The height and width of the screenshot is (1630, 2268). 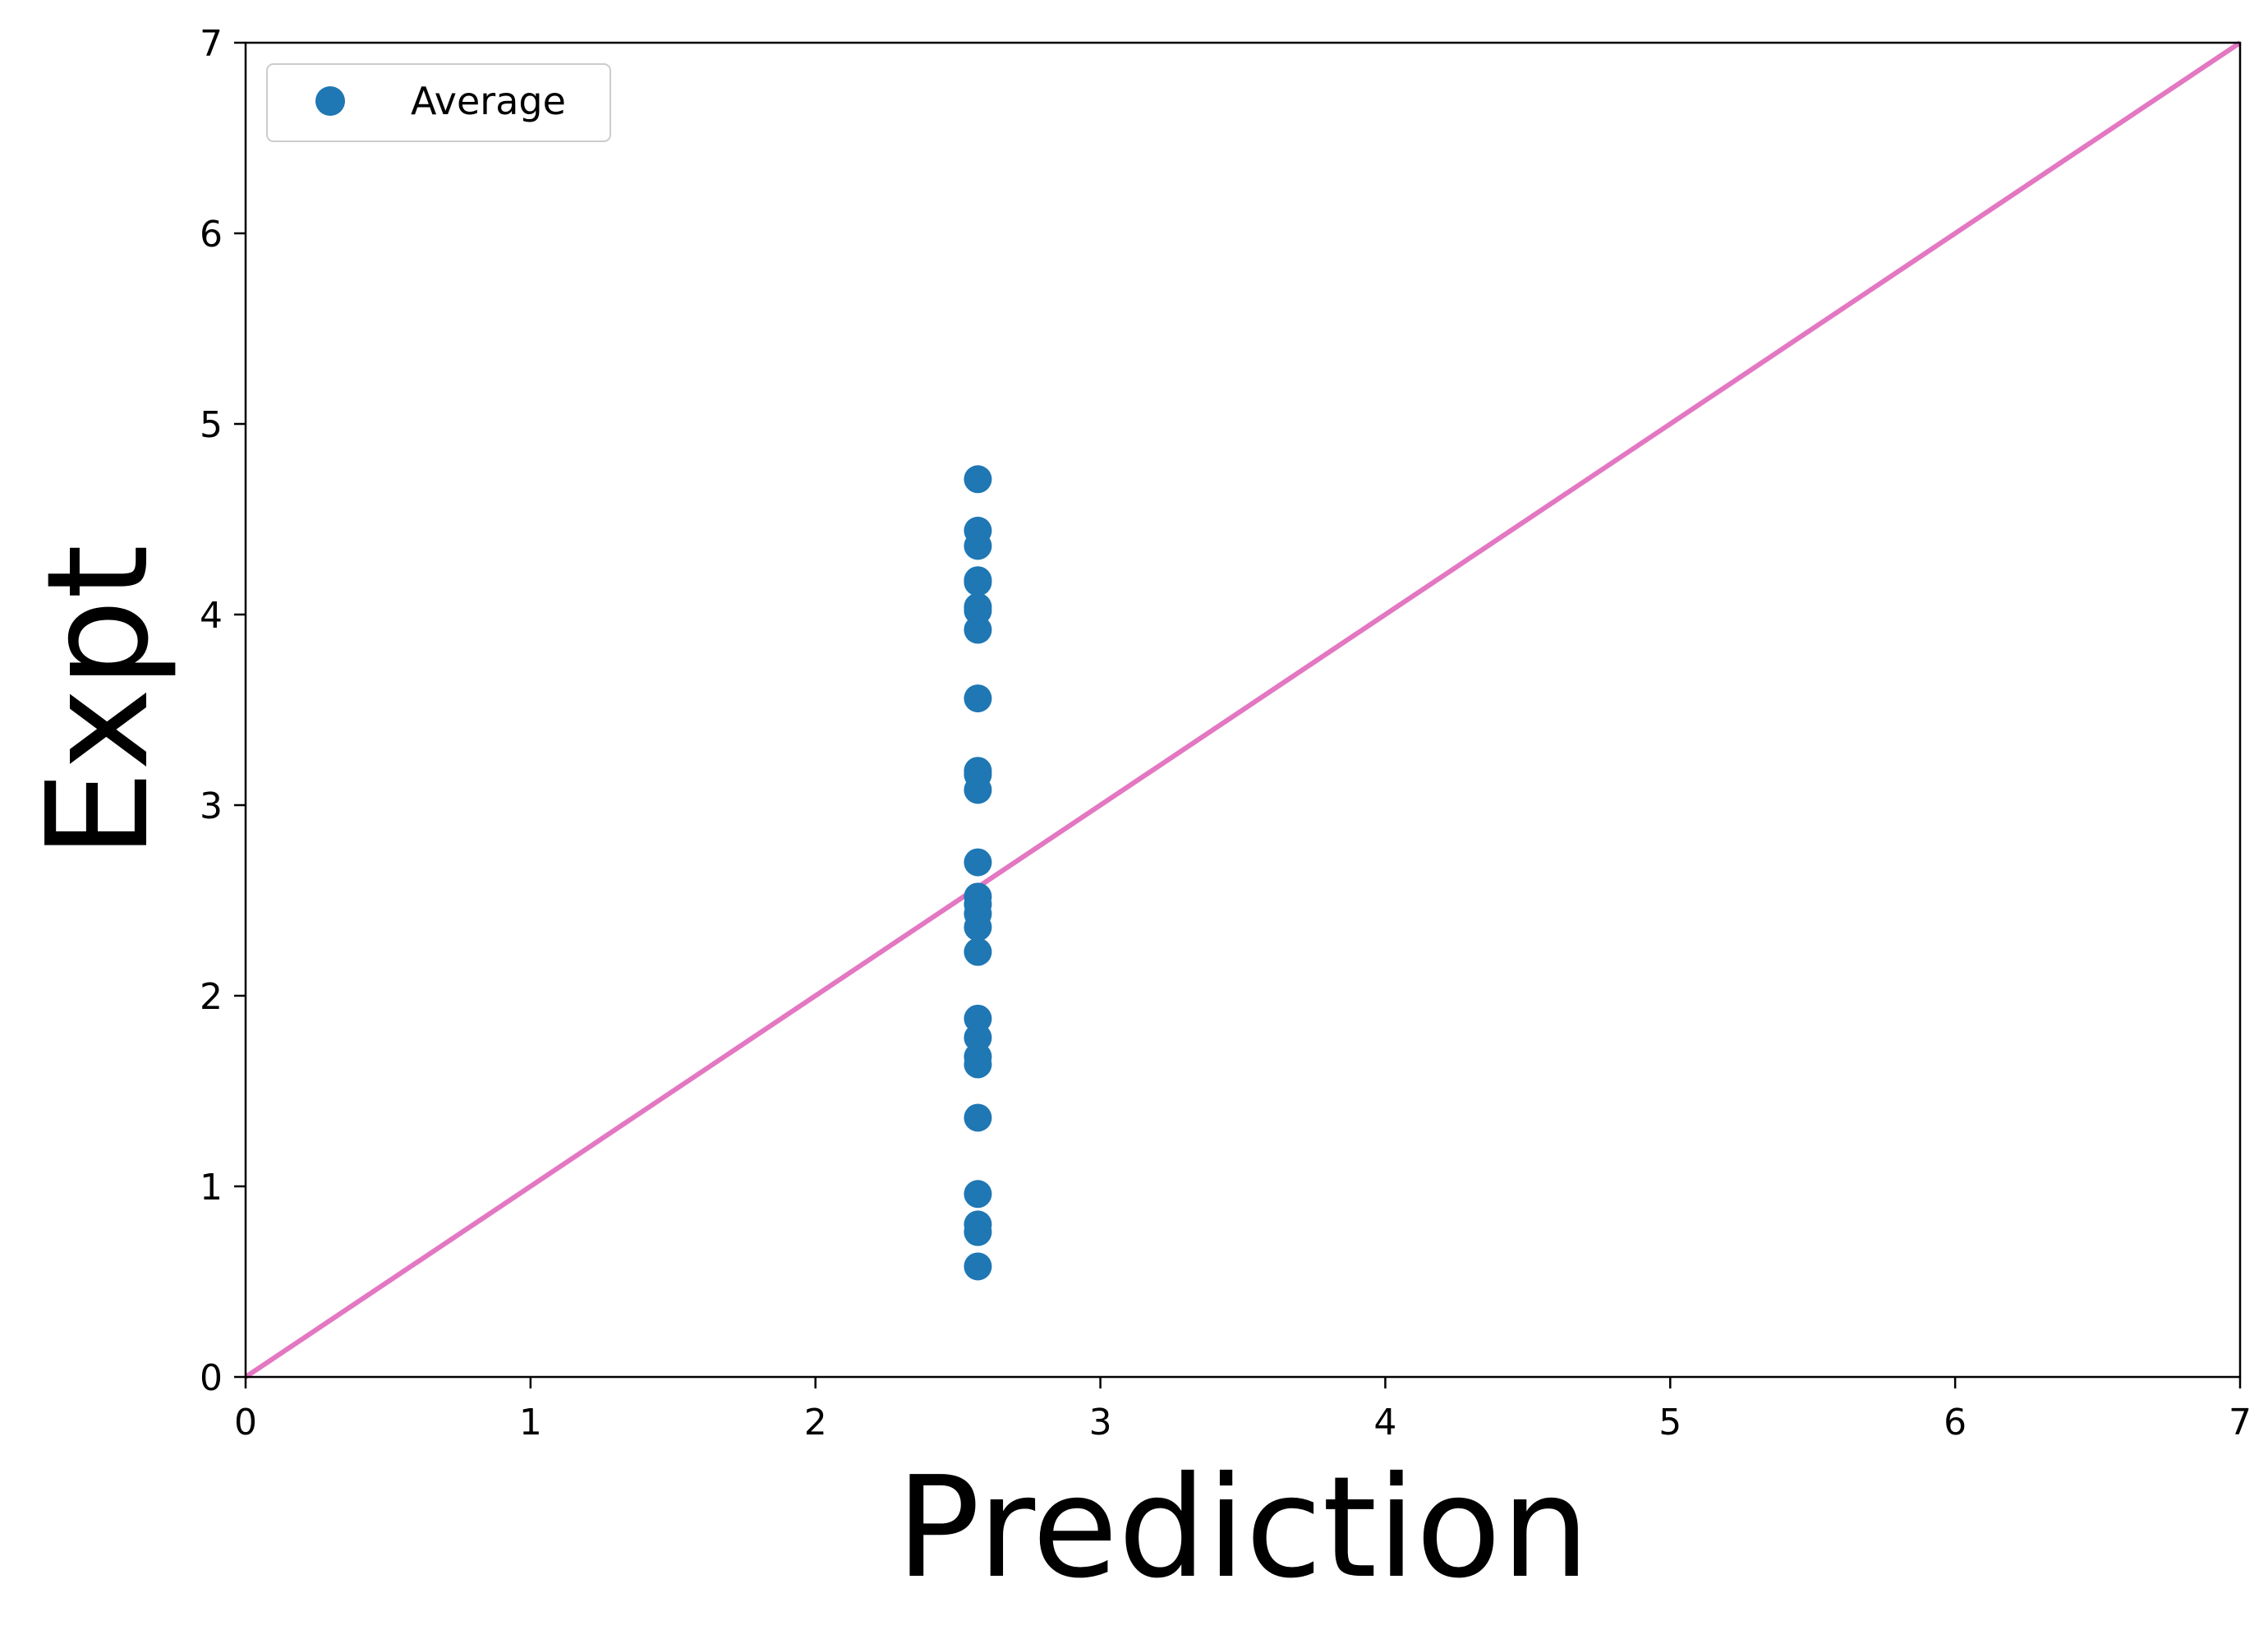 What do you see at coordinates (211, 425) in the screenshot?
I see `y-tick-label: 5` at bounding box center [211, 425].